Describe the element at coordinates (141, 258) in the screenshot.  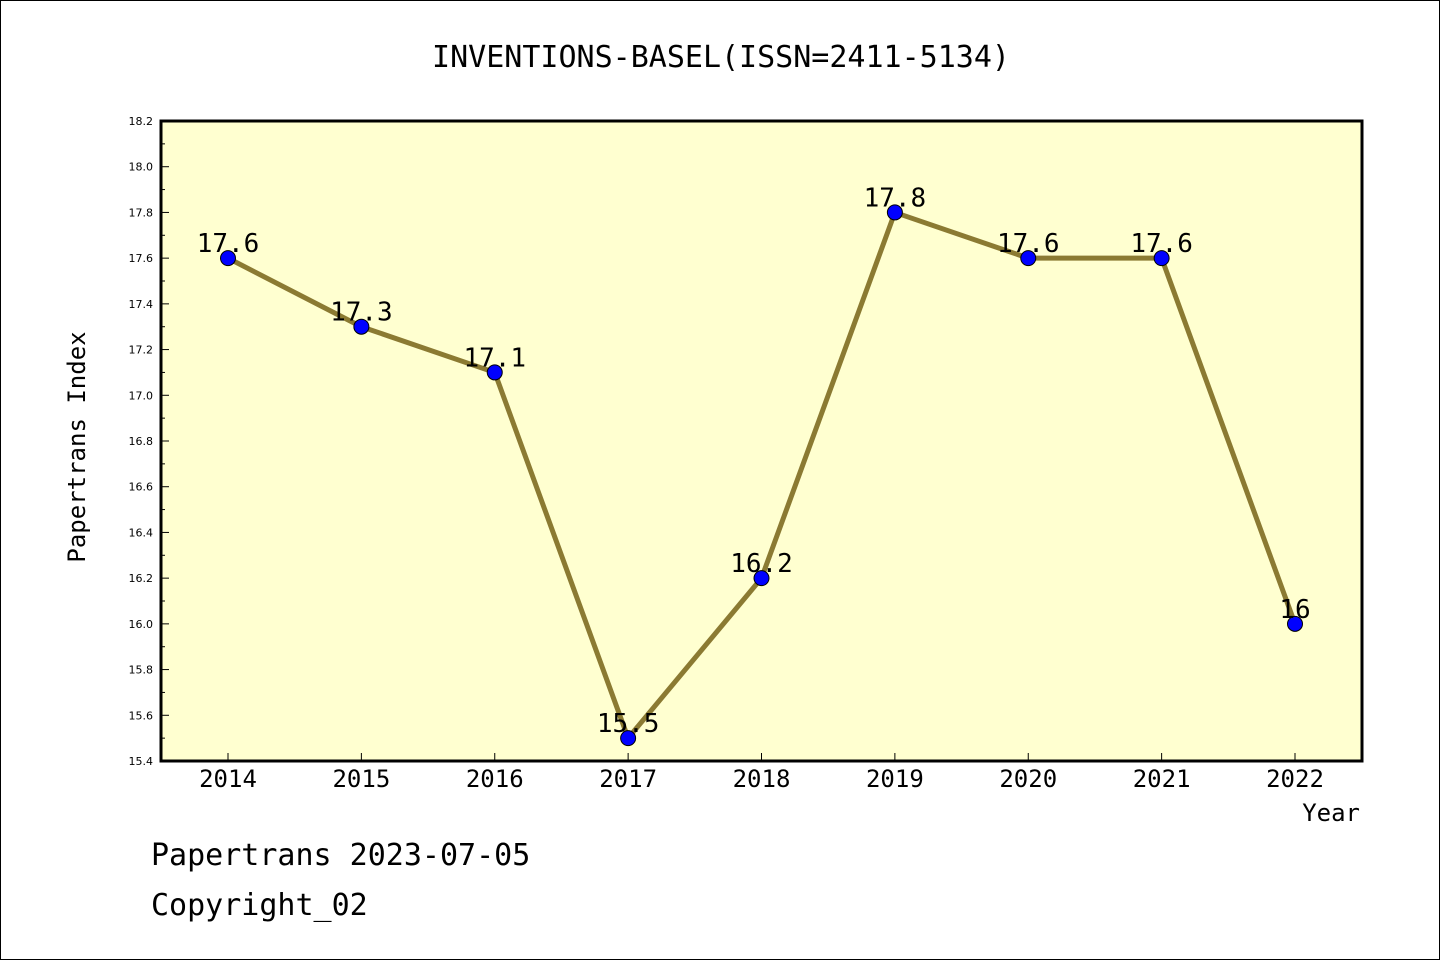
I see `y-tick-label: 17.6` at that location.